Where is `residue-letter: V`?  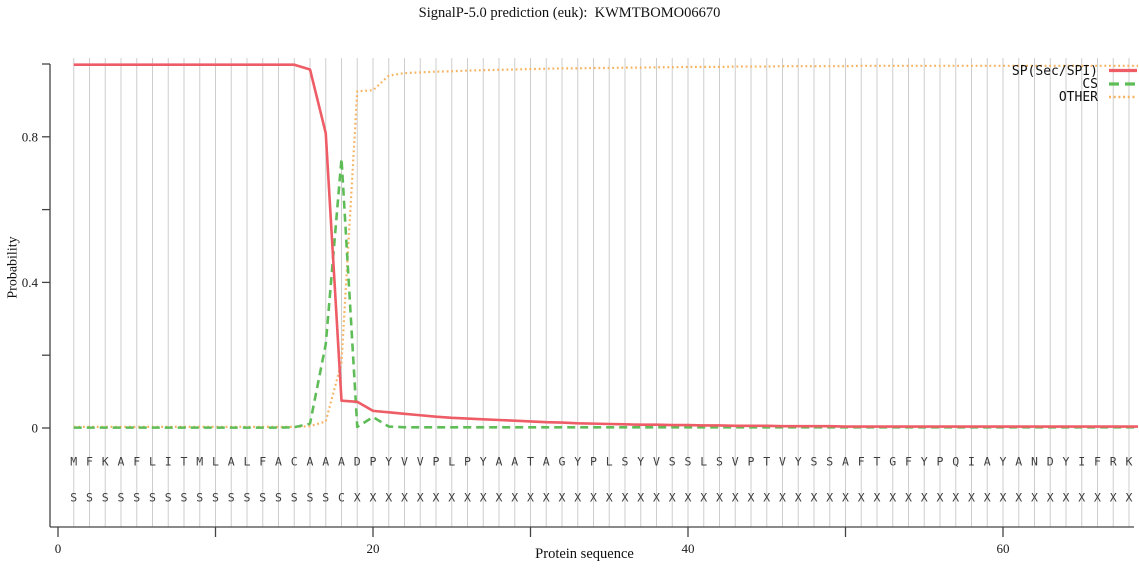
residue-letter: V is located at coordinates (656, 462).